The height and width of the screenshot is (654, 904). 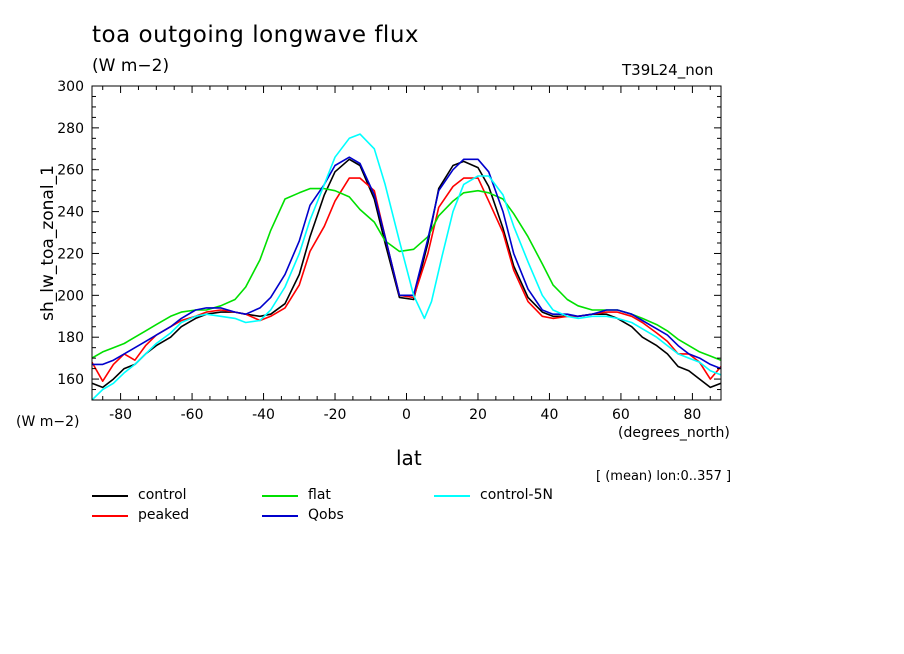 What do you see at coordinates (256, 35) in the screenshot?
I see `chart-title: toa outgoing longwave flux` at bounding box center [256, 35].